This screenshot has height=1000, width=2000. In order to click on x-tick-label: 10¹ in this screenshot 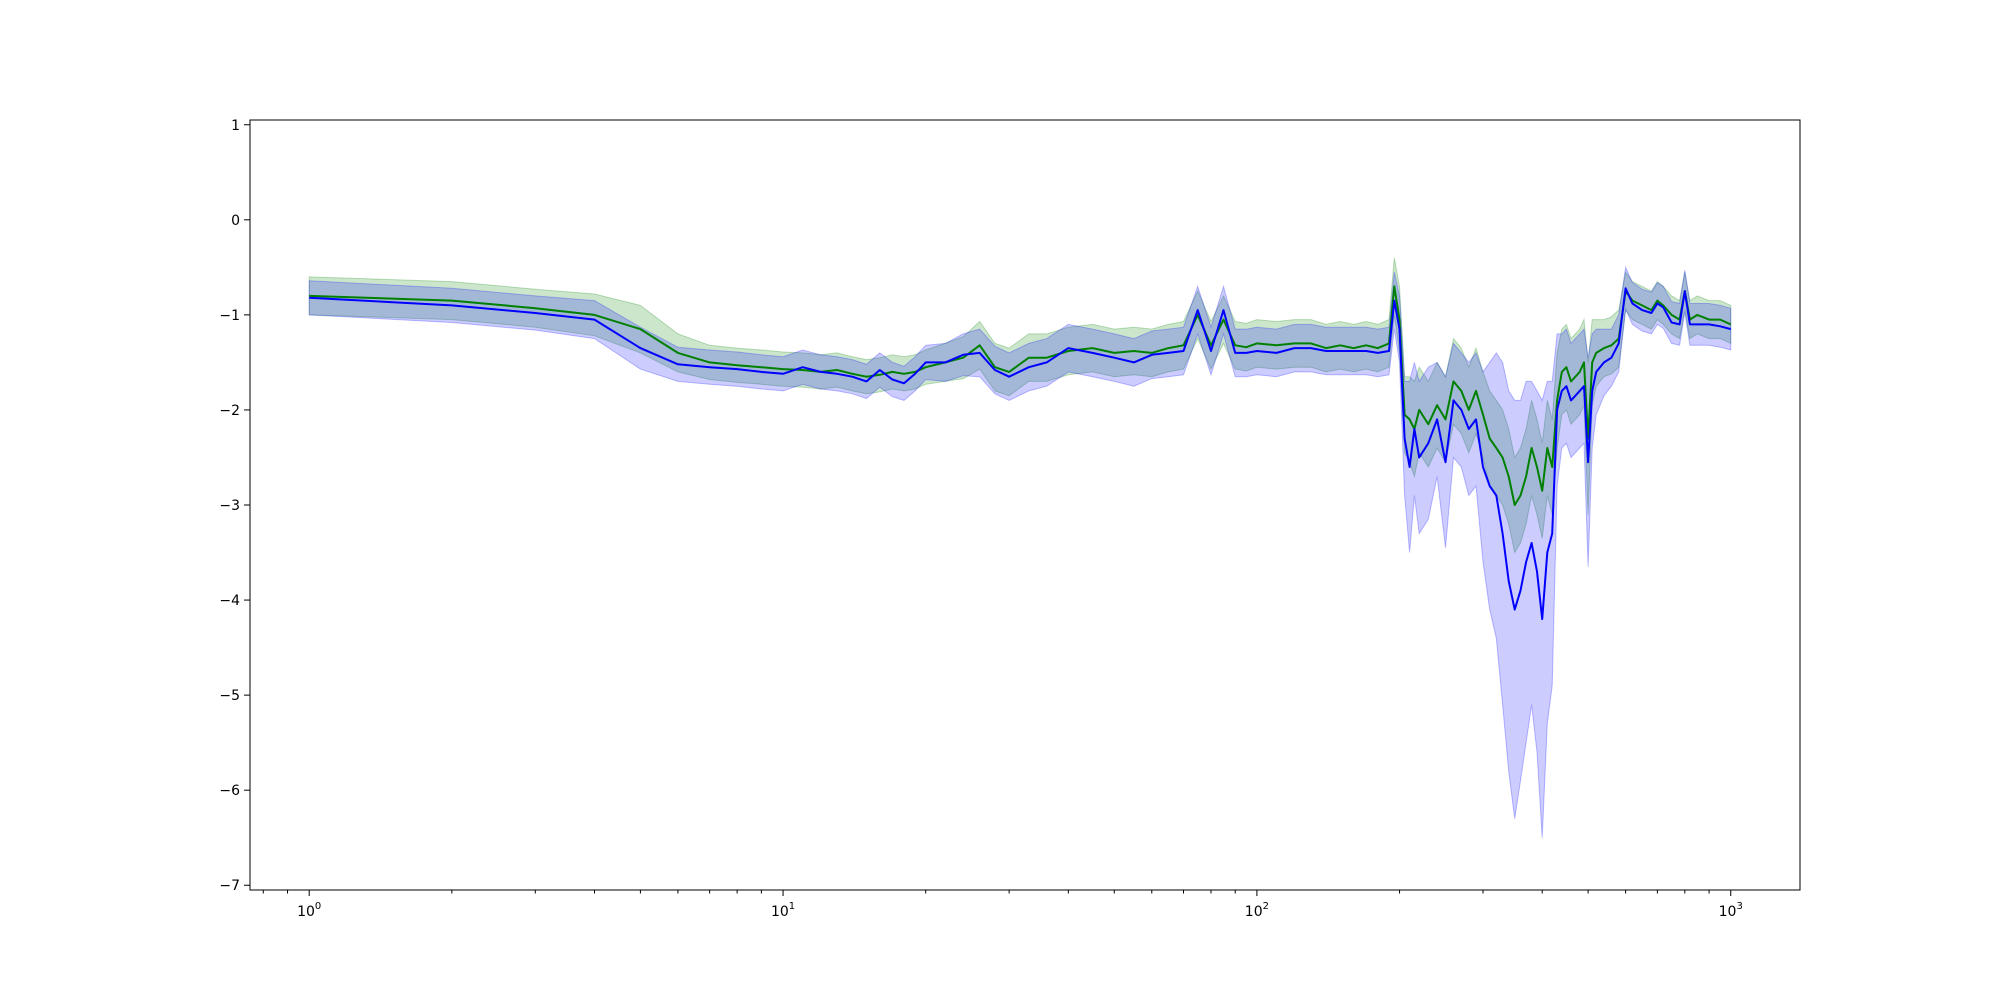, I will do `click(783, 910)`.